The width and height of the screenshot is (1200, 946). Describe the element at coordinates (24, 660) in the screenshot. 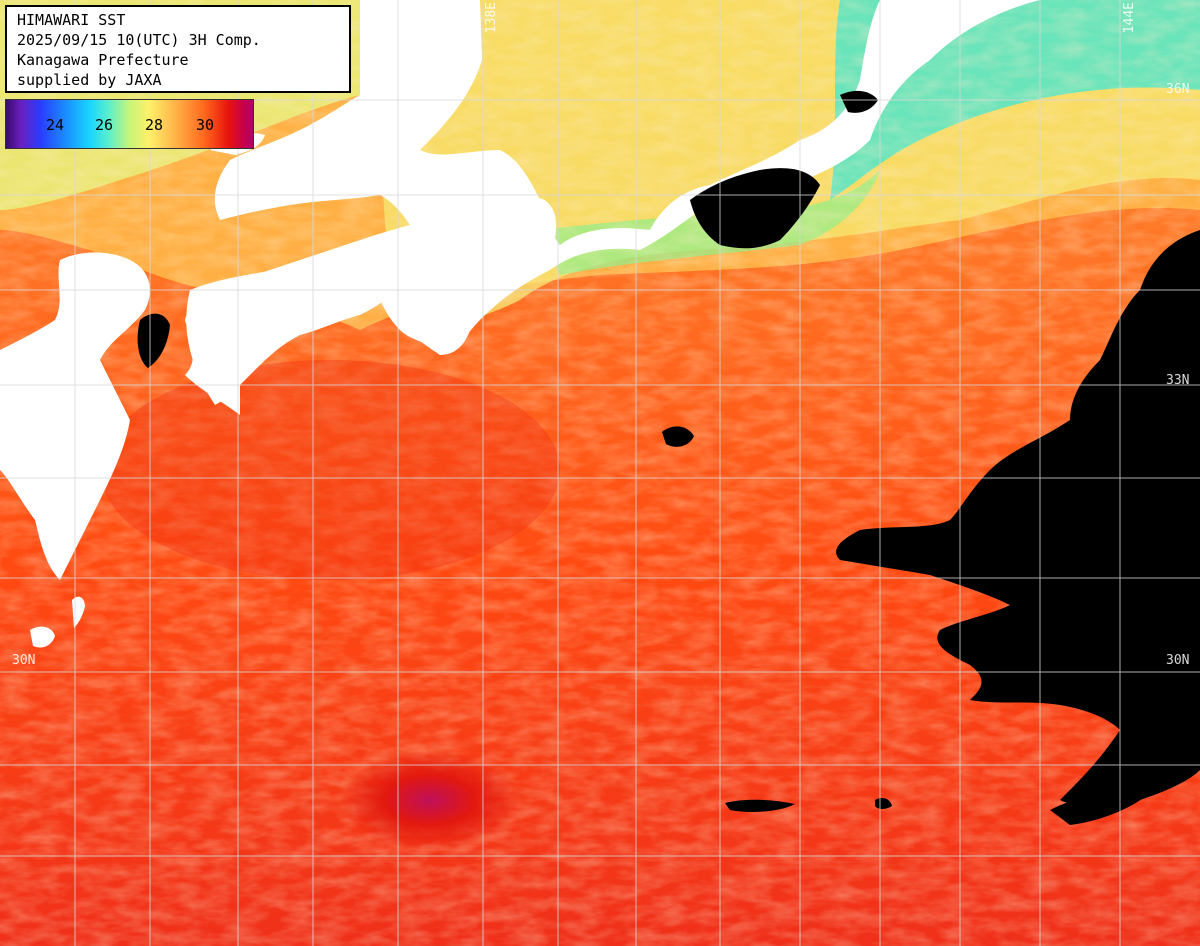

I see `lat-label-30n-left: 30N` at that location.